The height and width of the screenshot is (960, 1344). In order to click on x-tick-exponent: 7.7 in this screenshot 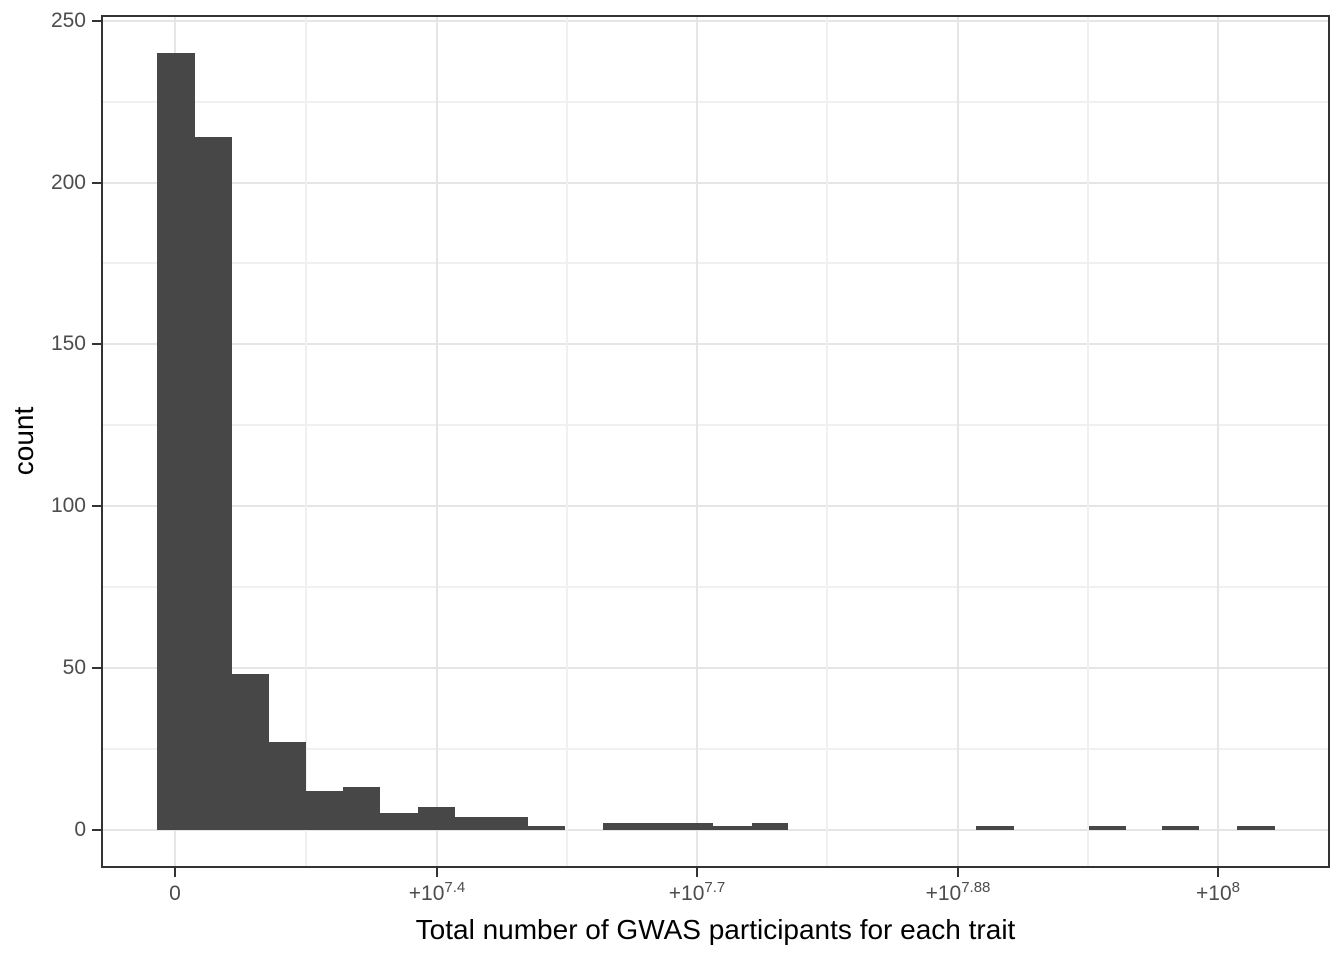, I will do `click(715, 887)`.